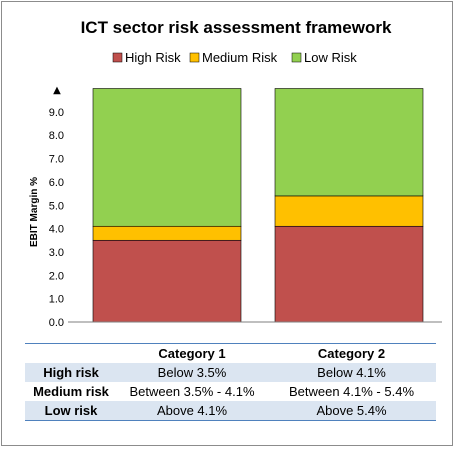 Image resolution: width=459 pixels, height=450 pixels. I want to click on y-tick-label: 6.0, so click(56, 183).